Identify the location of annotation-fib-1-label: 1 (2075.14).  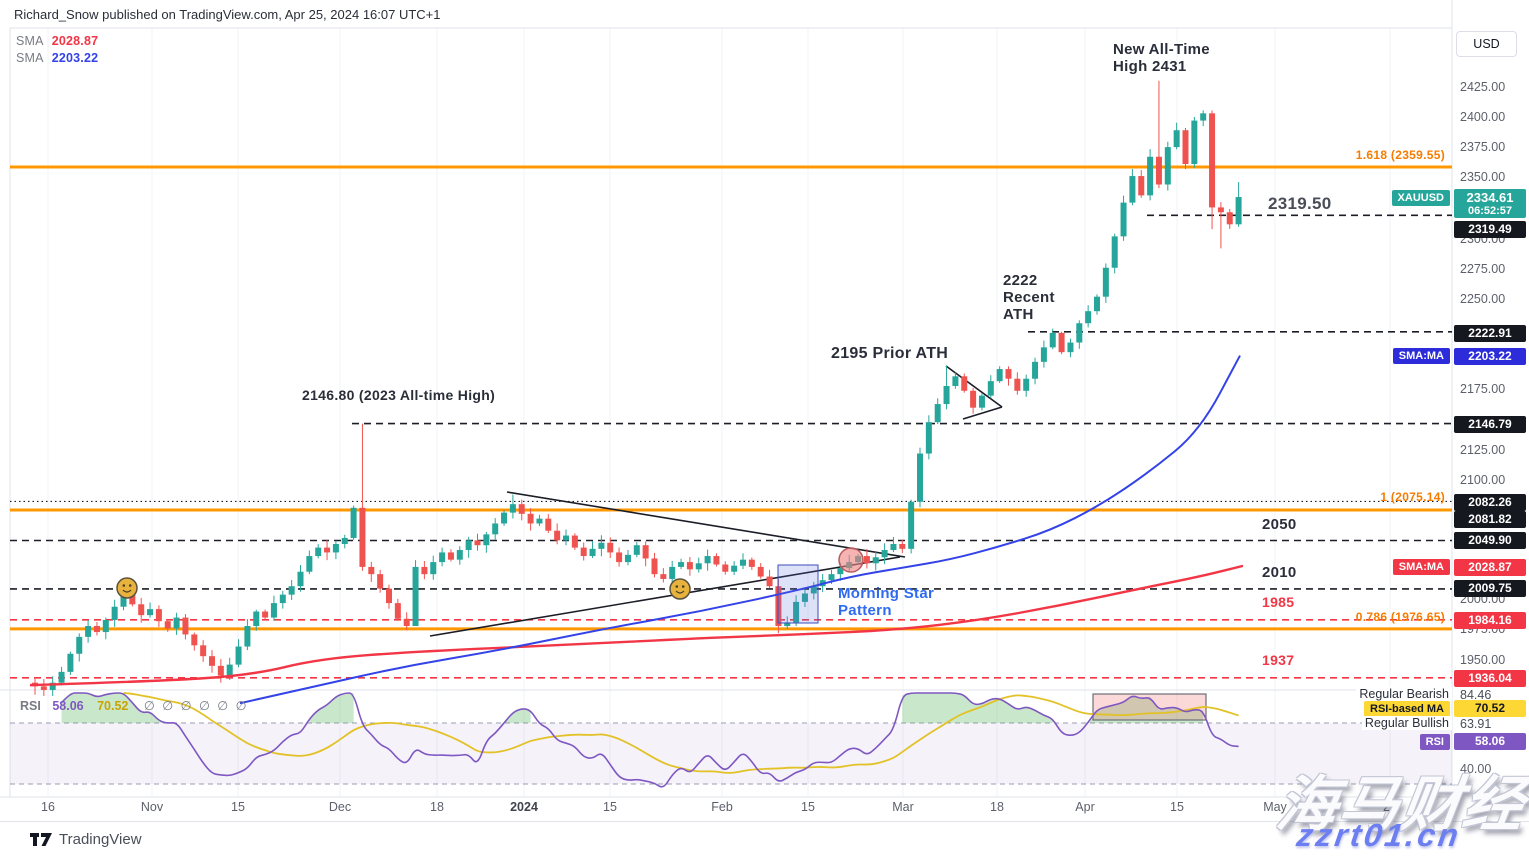
(1412, 497).